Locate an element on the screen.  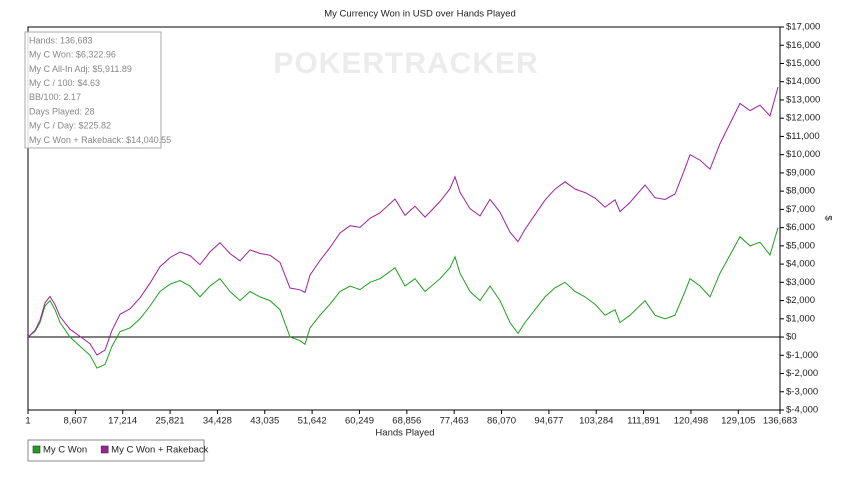
stats-box is located at coordinates (93, 90).